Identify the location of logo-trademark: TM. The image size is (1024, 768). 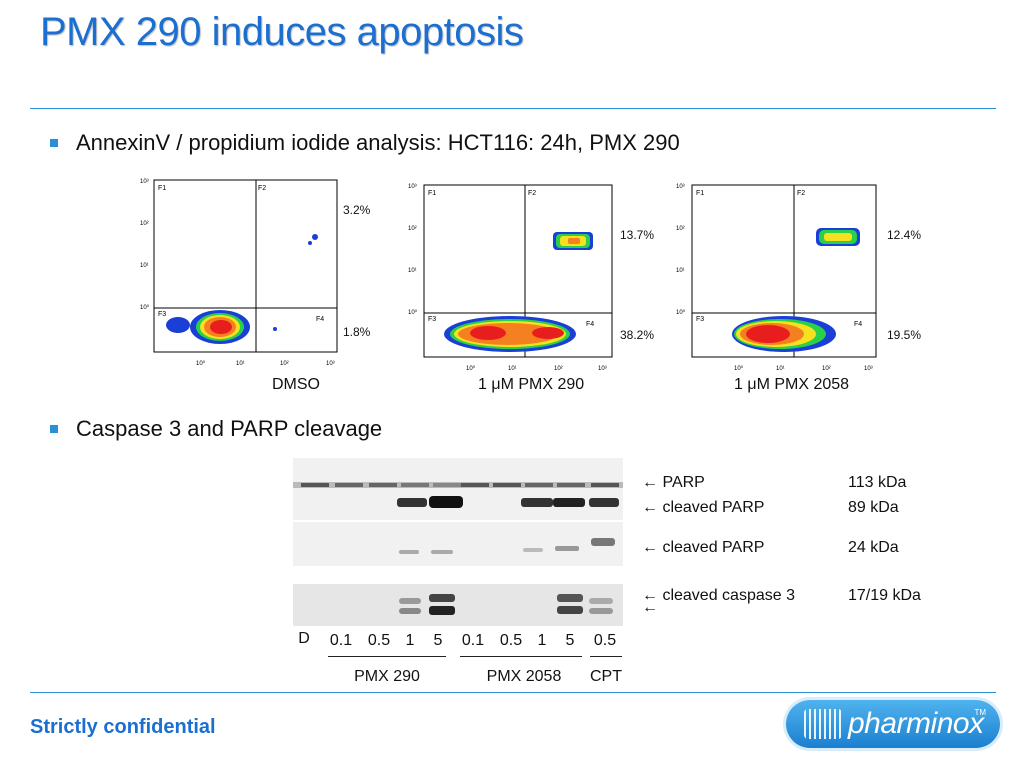
(980, 712).